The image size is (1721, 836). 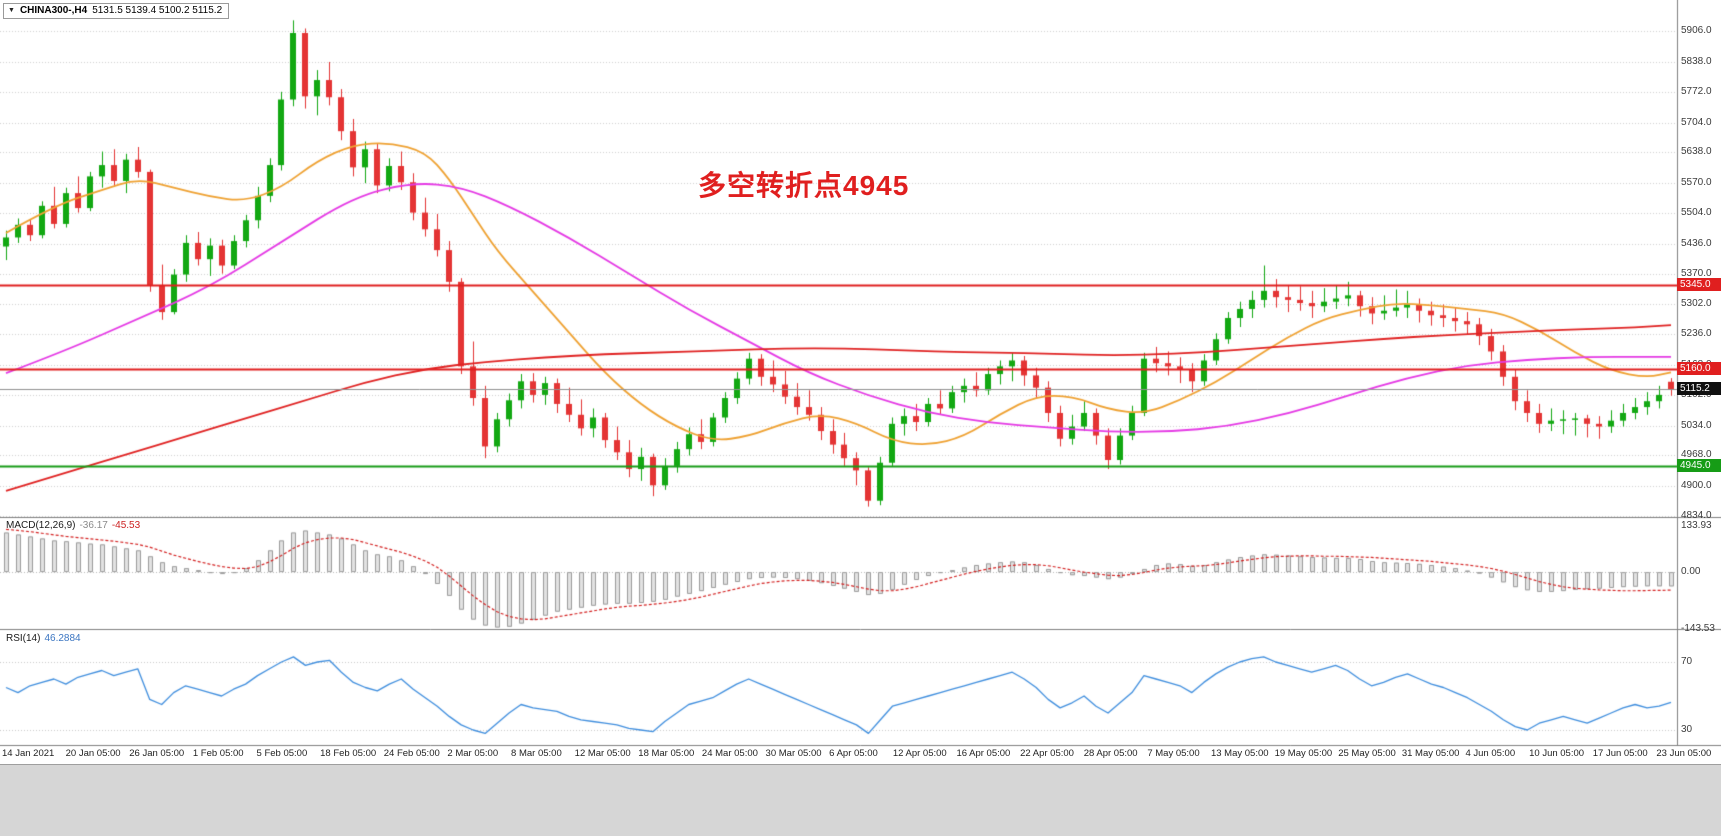 What do you see at coordinates (919, 753) in the screenshot?
I see `time-axis-label: 12 Apr 05:00` at bounding box center [919, 753].